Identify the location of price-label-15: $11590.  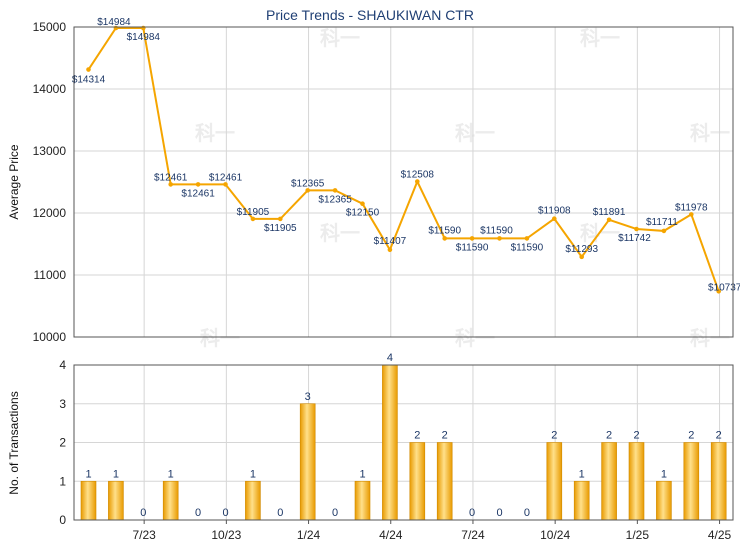
(472, 247).